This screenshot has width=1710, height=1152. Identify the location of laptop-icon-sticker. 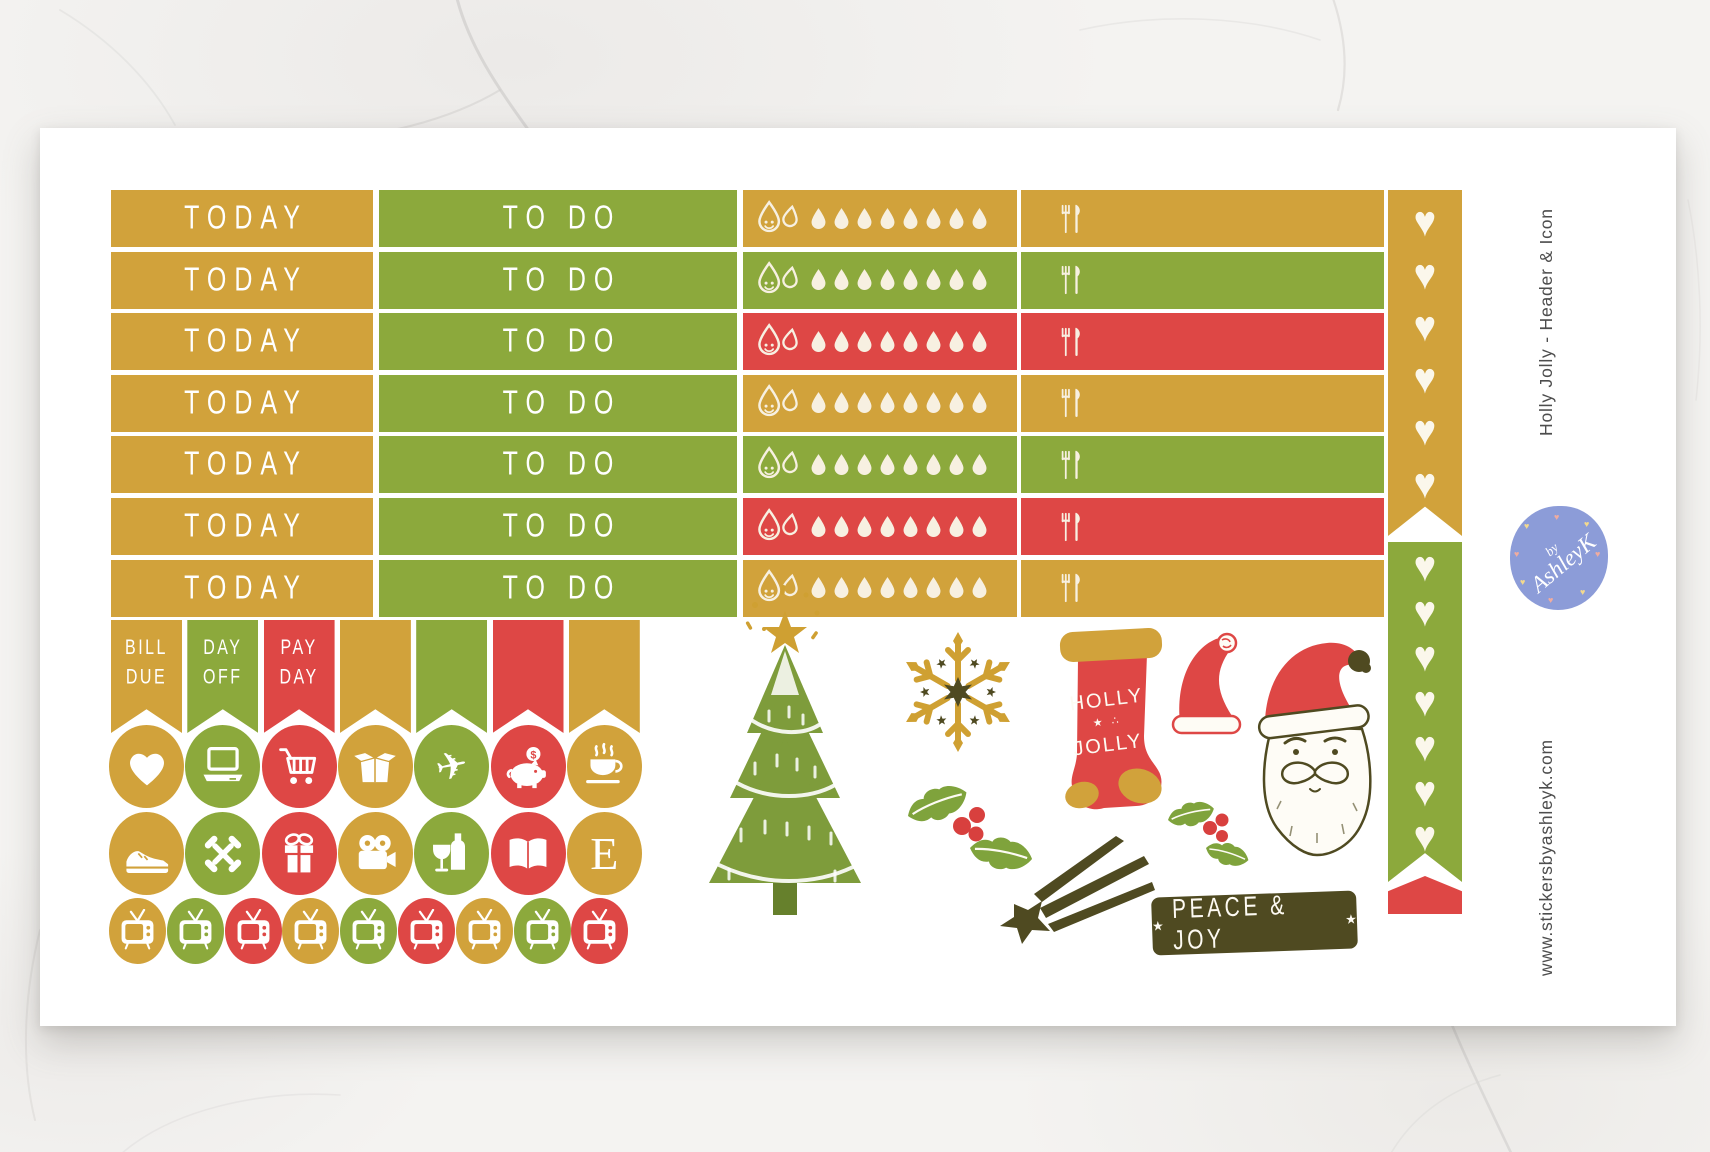
(223, 766).